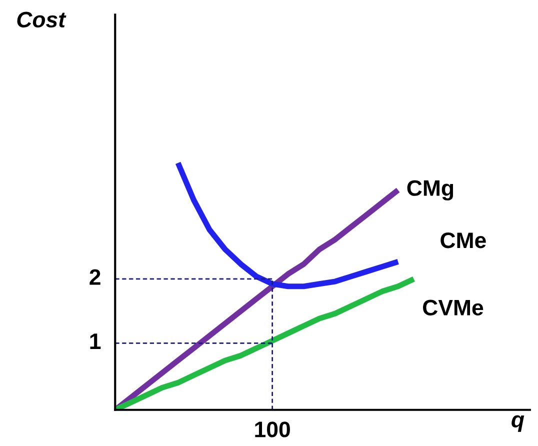 The width and height of the screenshot is (538, 446). Describe the element at coordinates (463, 240) in the screenshot. I see `text: CMe` at that location.